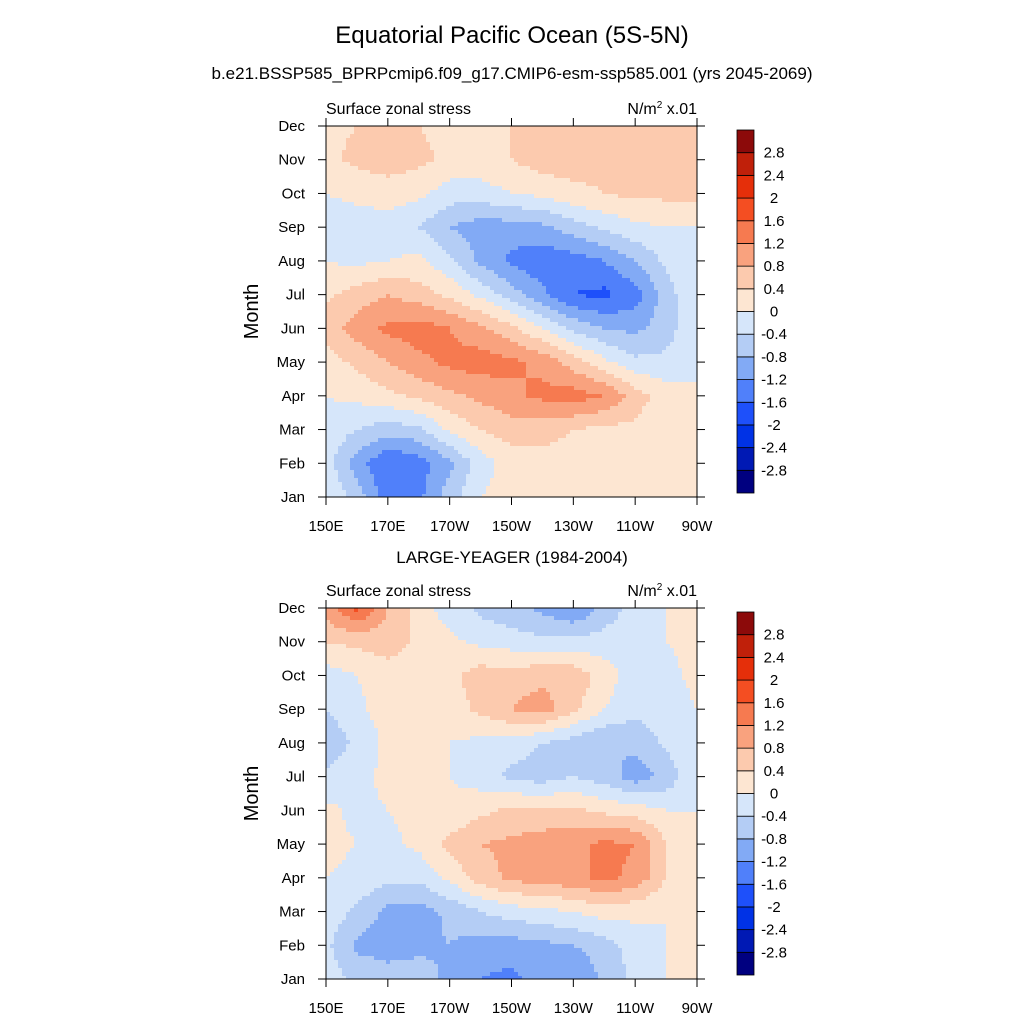 The height and width of the screenshot is (1024, 1024). What do you see at coordinates (512, 557) in the screenshot?
I see `panel2-title: LARGE-YEAGER (1984-2004)` at bounding box center [512, 557].